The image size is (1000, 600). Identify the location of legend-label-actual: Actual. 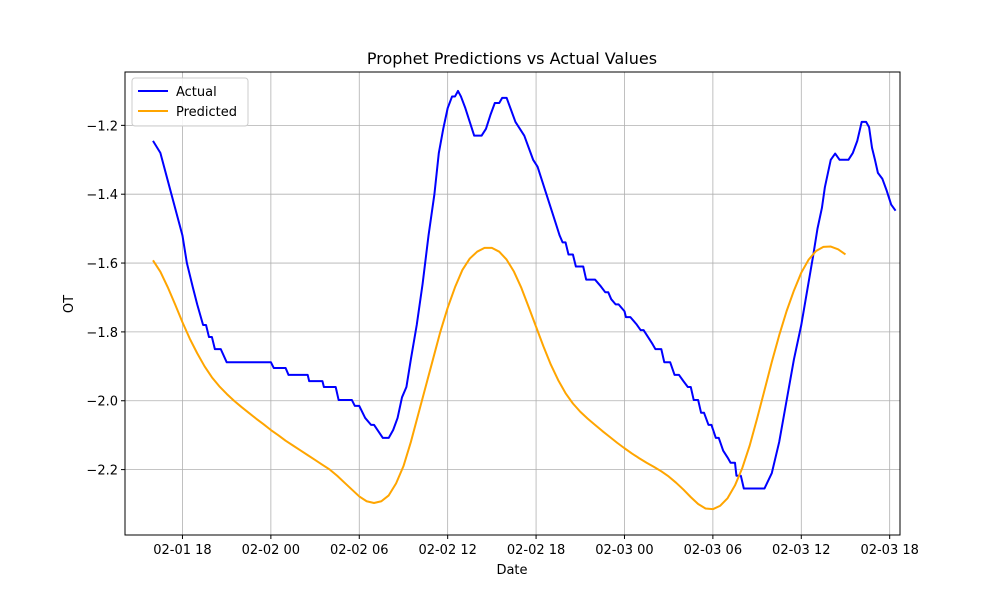
(196, 92).